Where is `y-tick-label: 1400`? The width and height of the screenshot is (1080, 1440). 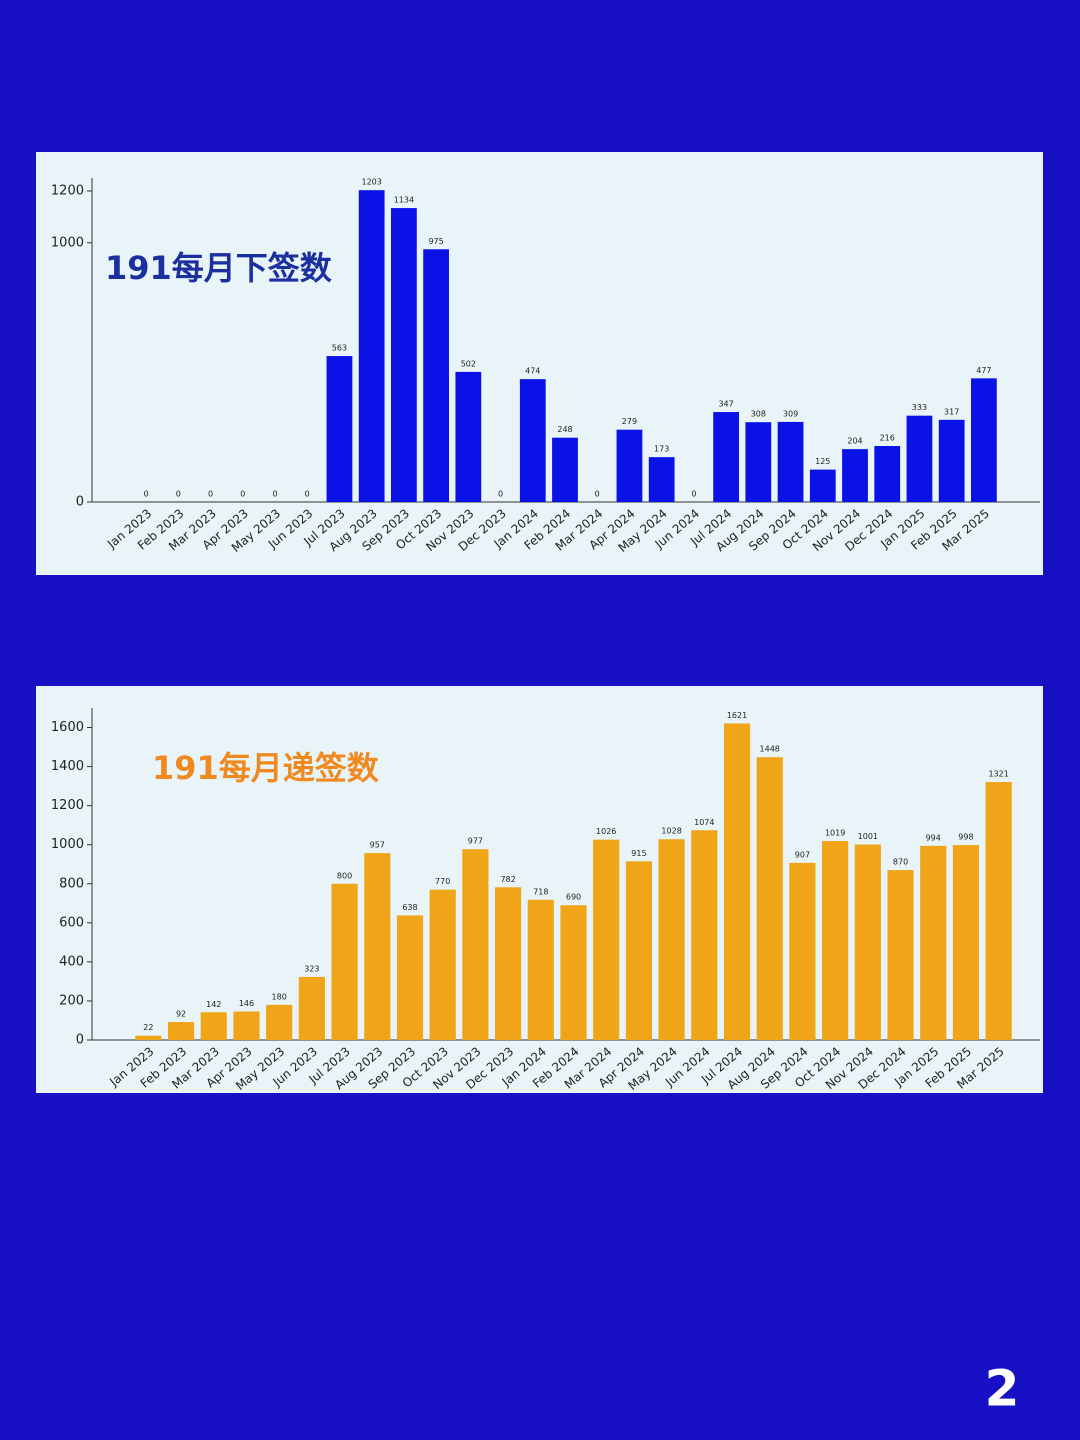 y-tick-label: 1400 is located at coordinates (67, 766).